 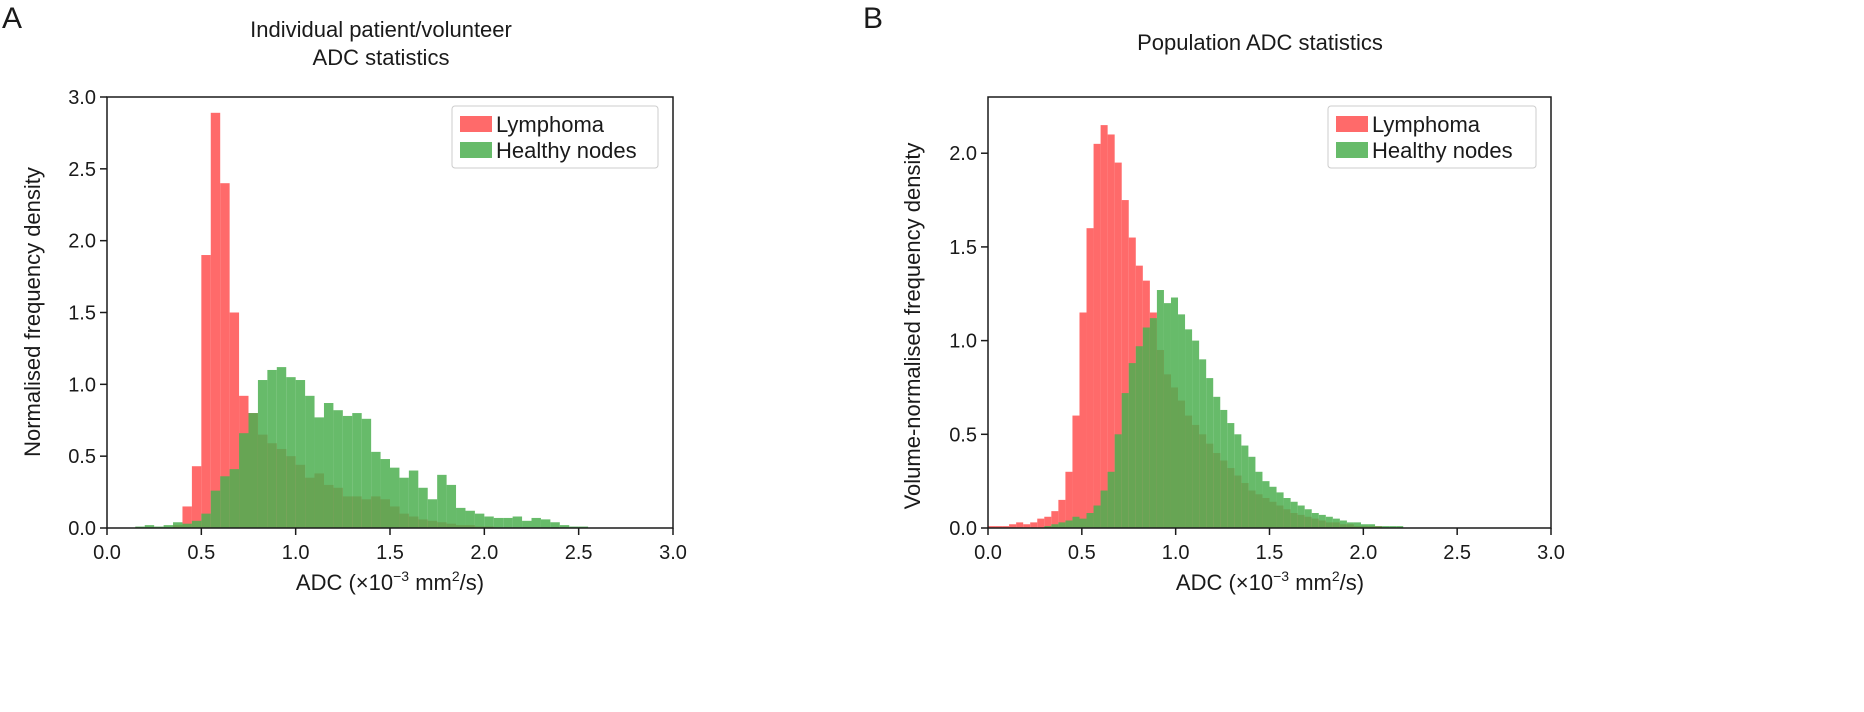 I want to click on x-tick-label: 0.0, so click(x=988, y=553).